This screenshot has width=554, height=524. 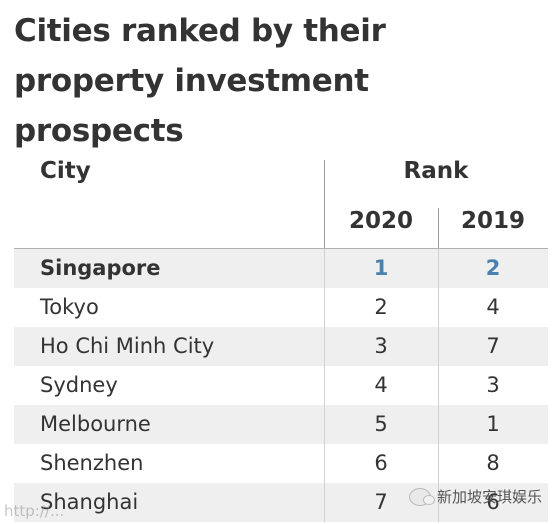 What do you see at coordinates (281, 346) in the screenshot?
I see `table-row: Ho Chi Minh City 3 7` at bounding box center [281, 346].